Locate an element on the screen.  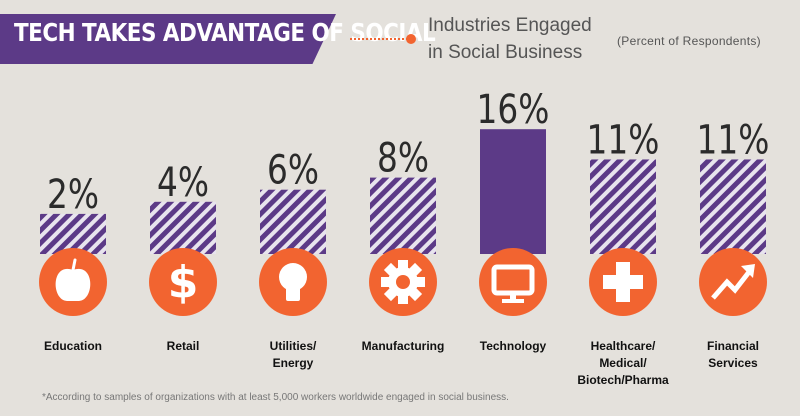
monitor-icon is located at coordinates (513, 283).